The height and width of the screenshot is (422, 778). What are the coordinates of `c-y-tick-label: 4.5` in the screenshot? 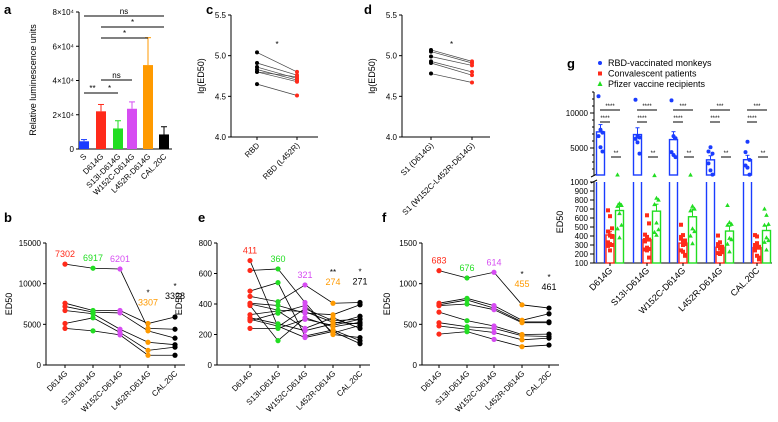 It's located at (221, 96).